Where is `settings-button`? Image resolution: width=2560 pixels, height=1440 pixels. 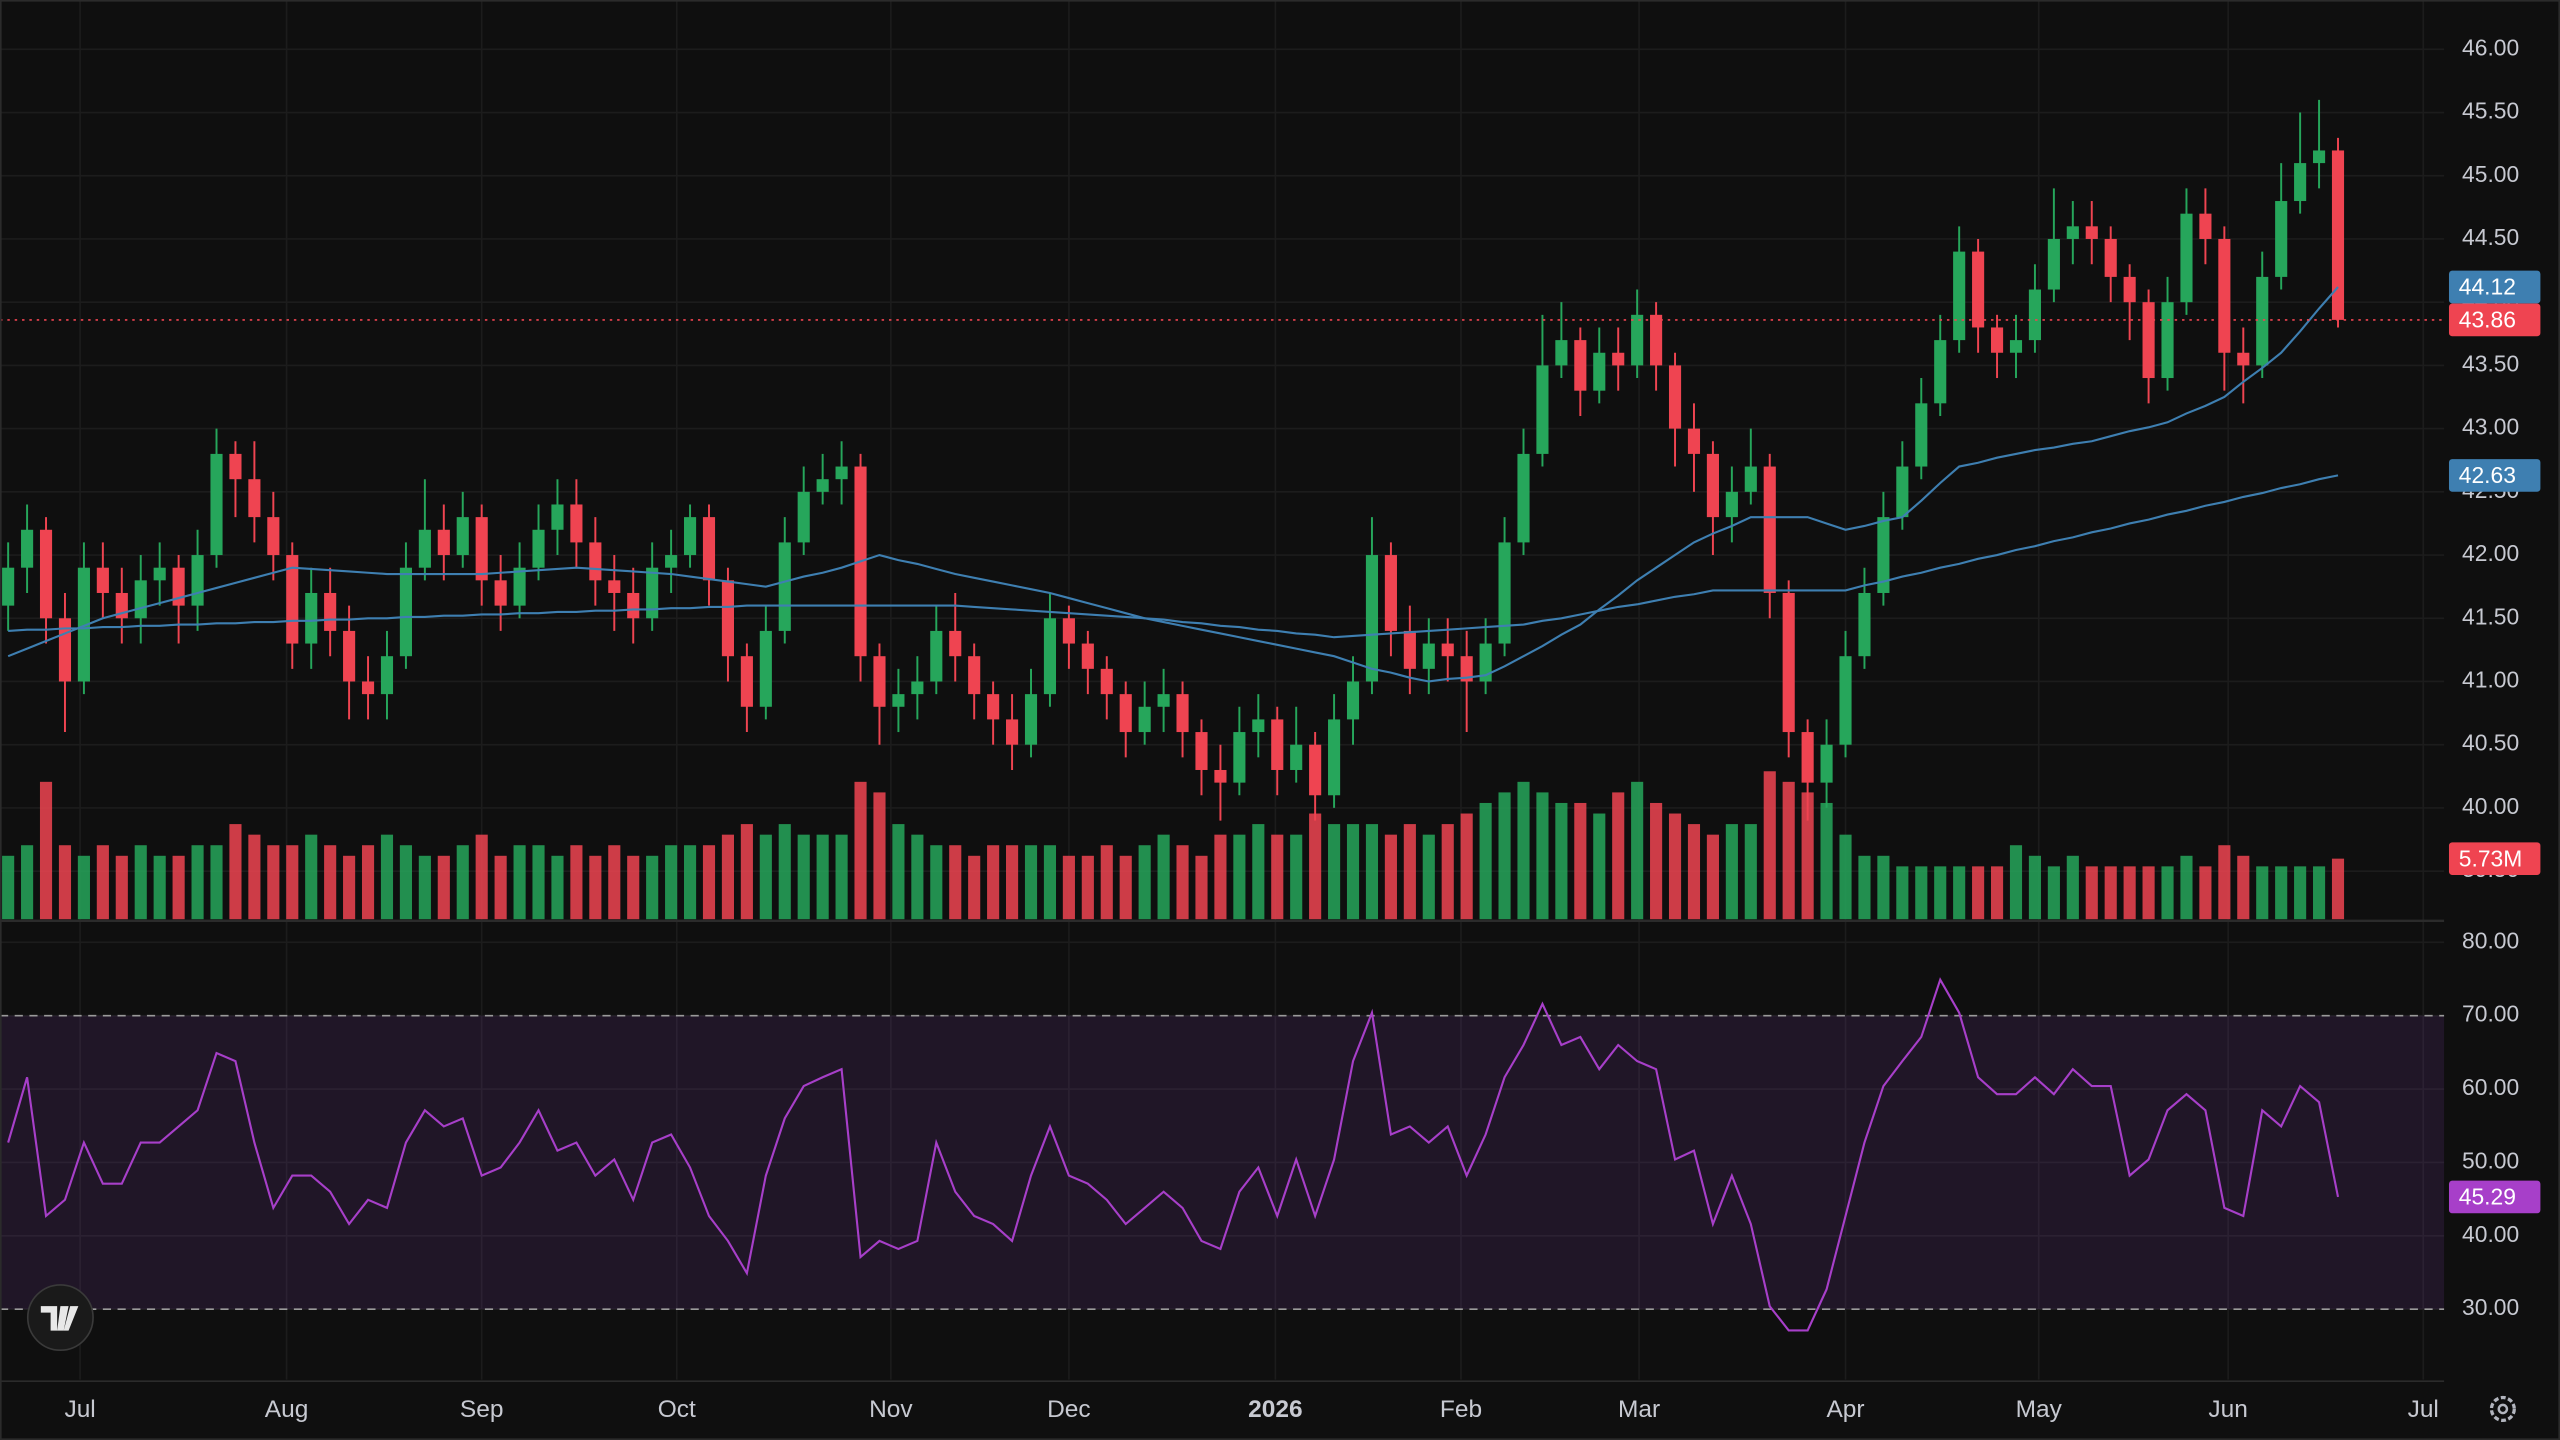
settings-button is located at coordinates (2502, 1409).